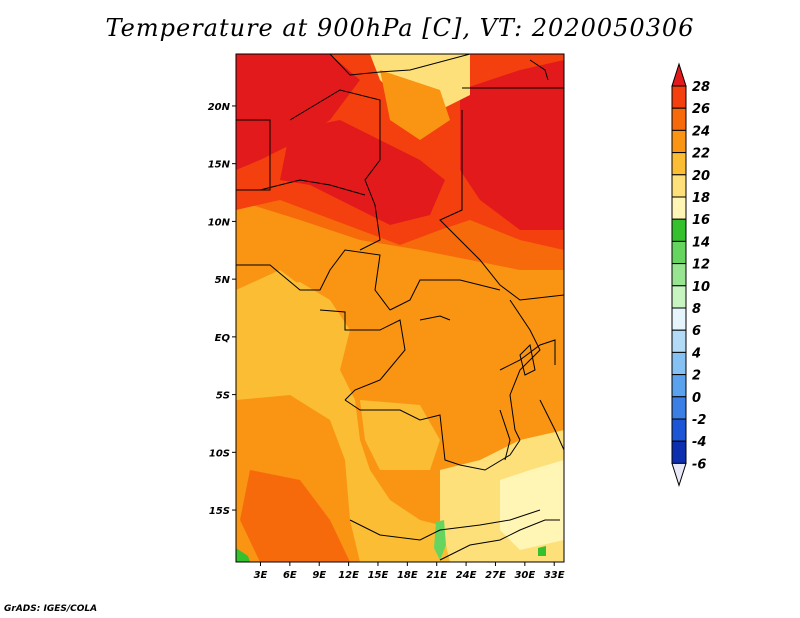  Describe the element at coordinates (223, 280) in the screenshot. I see `lat-tick-label: 5N` at that location.